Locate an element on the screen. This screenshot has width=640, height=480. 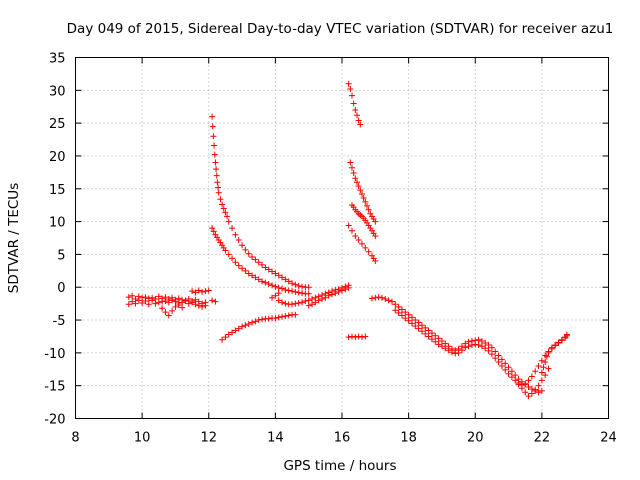
series-high-curve is located at coordinates (354, 104).